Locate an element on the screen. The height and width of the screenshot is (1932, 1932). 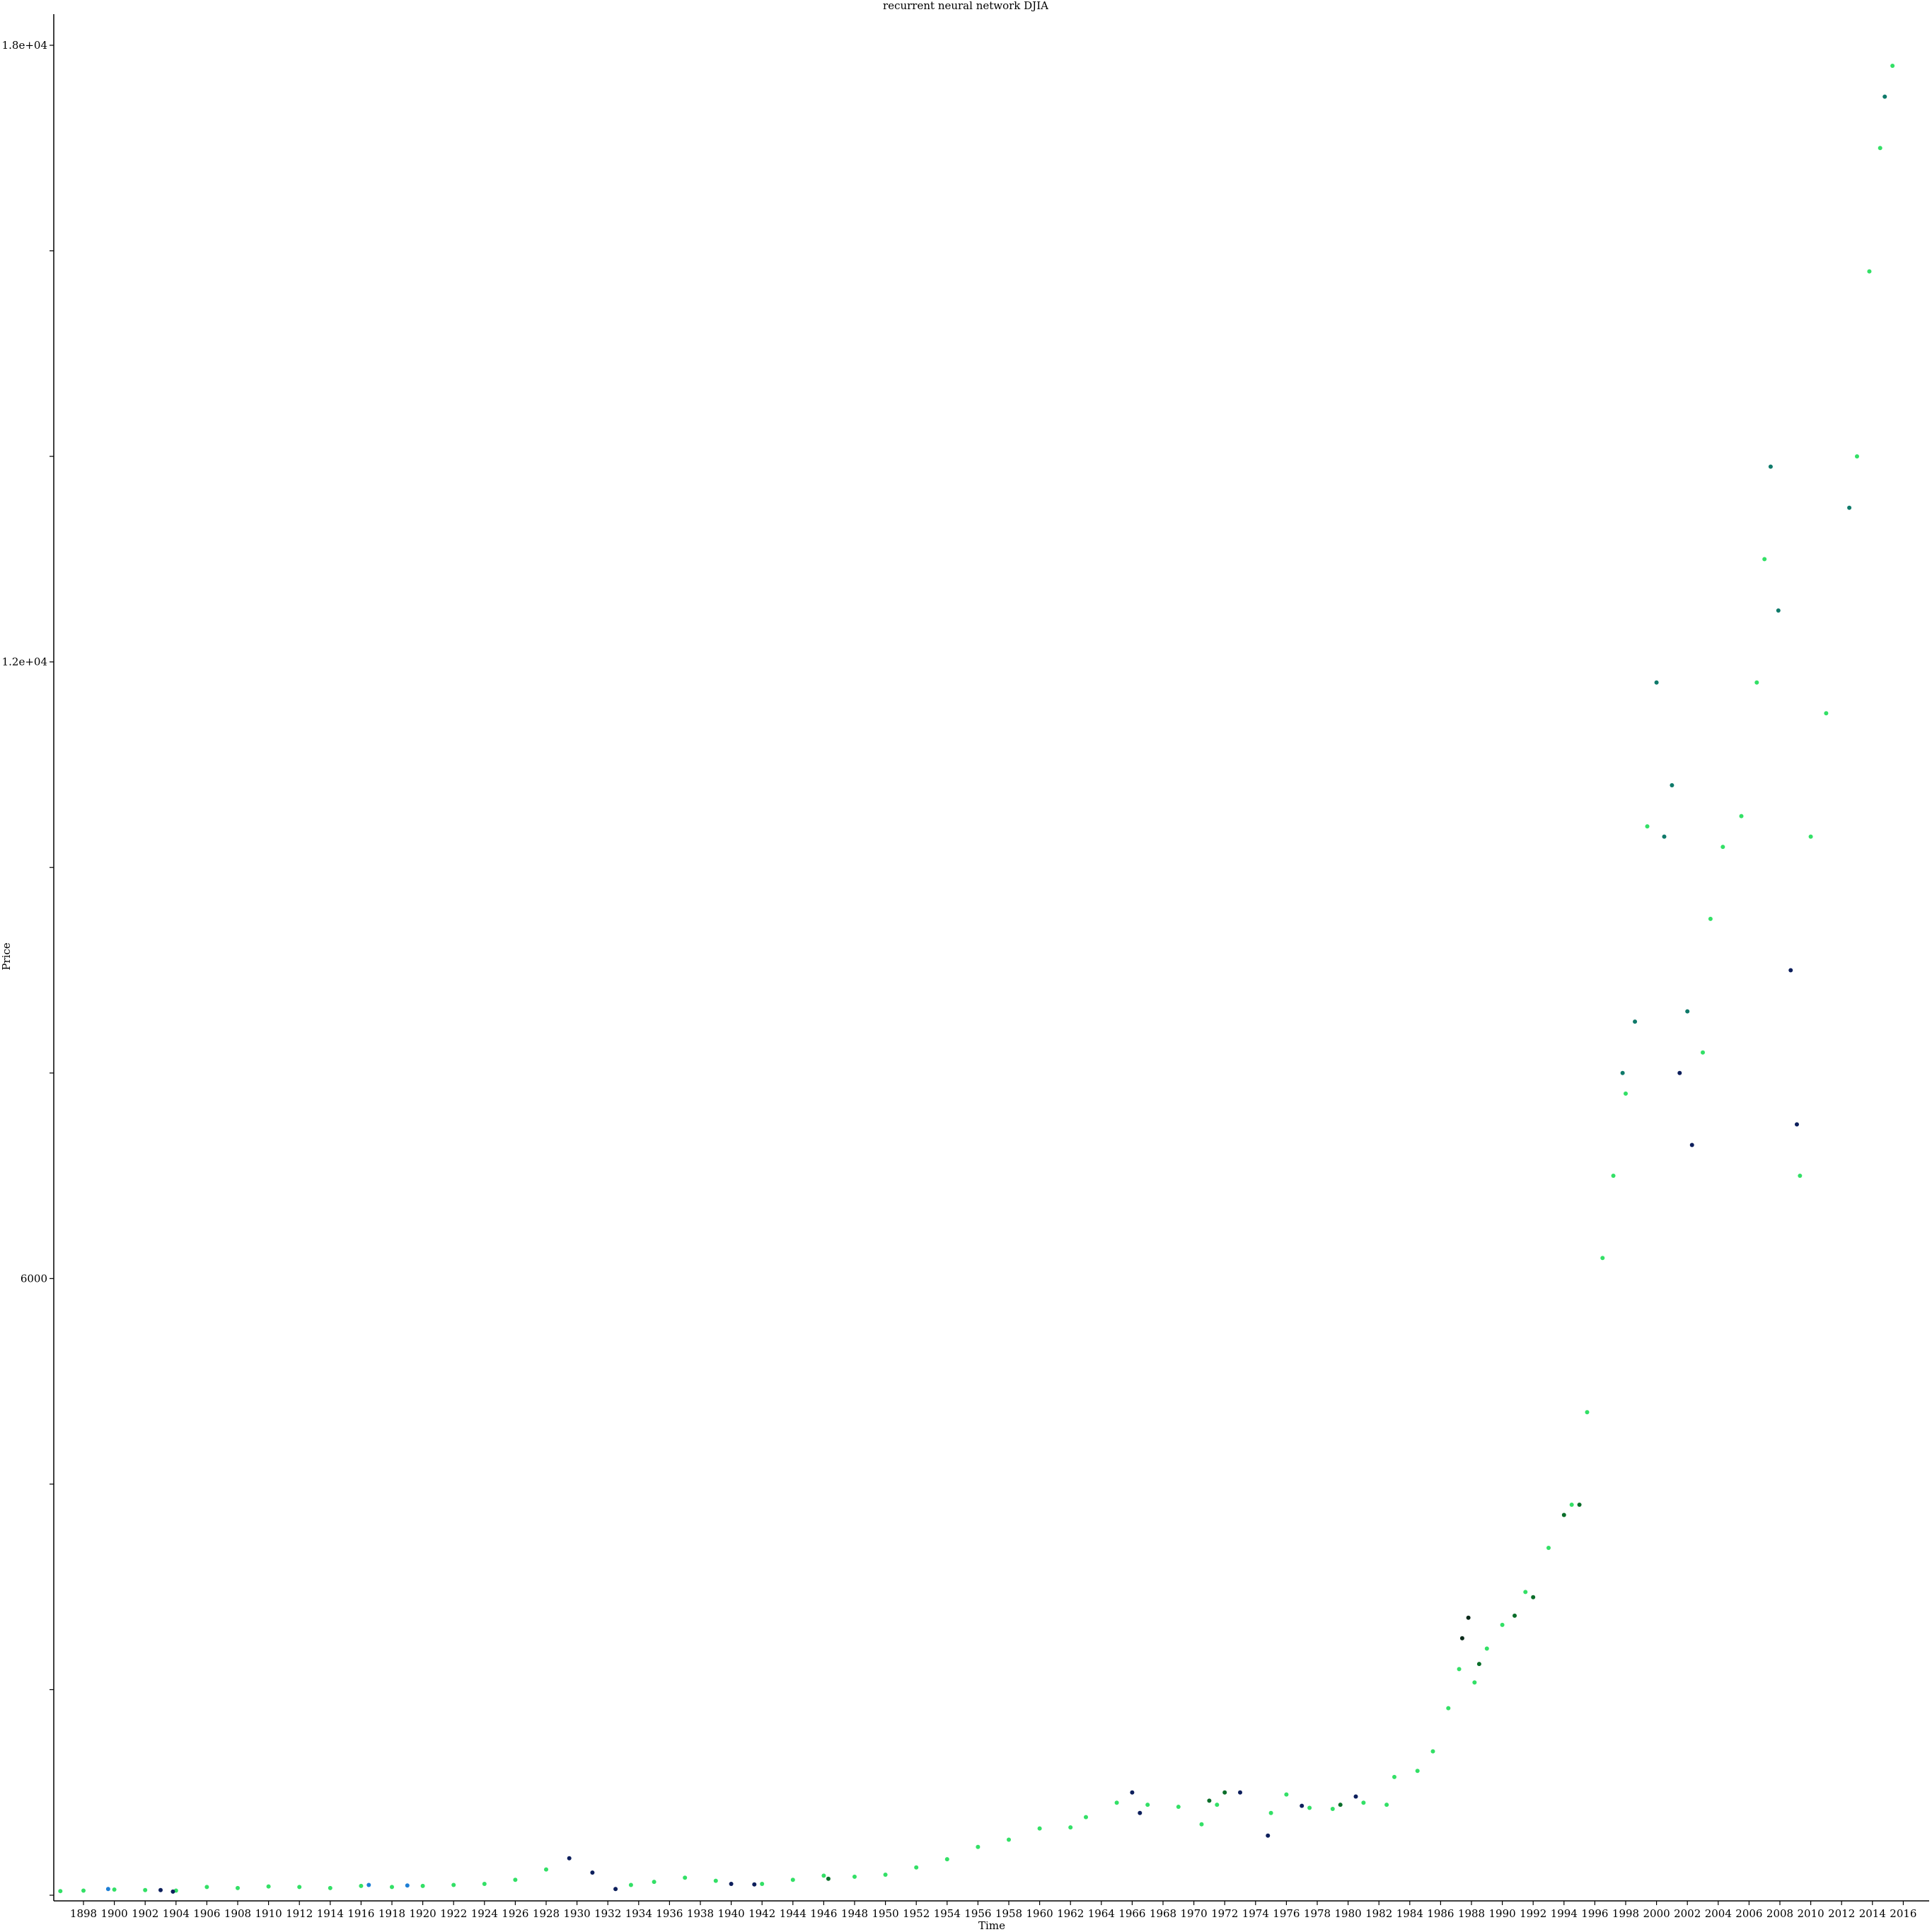
x-tick-label: 1958 is located at coordinates (1008, 1913).